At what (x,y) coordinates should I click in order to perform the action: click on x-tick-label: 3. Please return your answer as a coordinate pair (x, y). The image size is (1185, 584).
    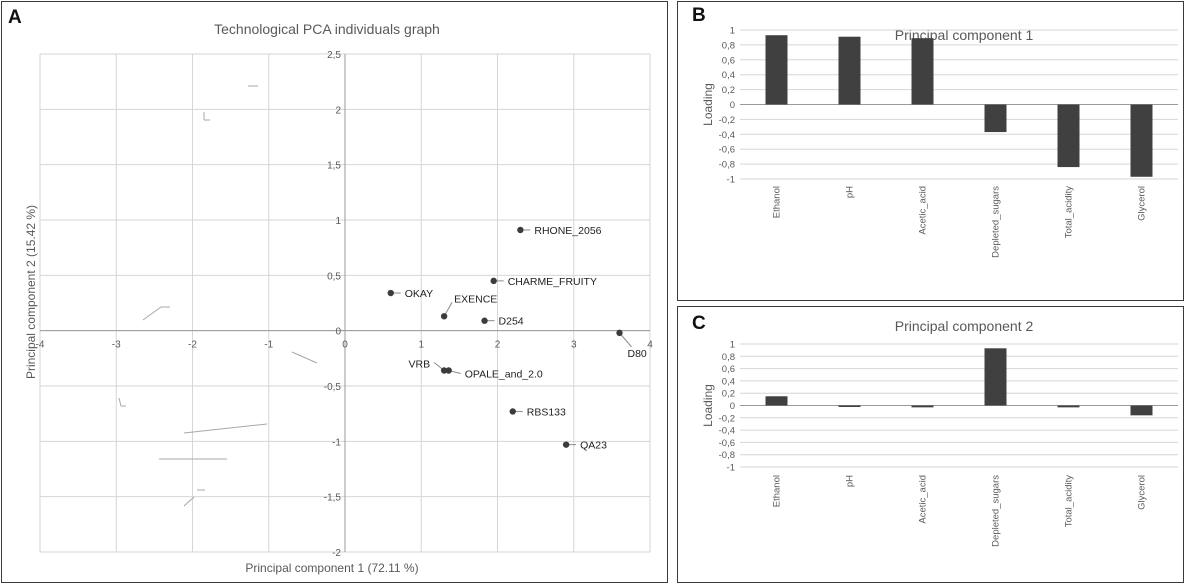
    Looking at the image, I should click on (574, 345).